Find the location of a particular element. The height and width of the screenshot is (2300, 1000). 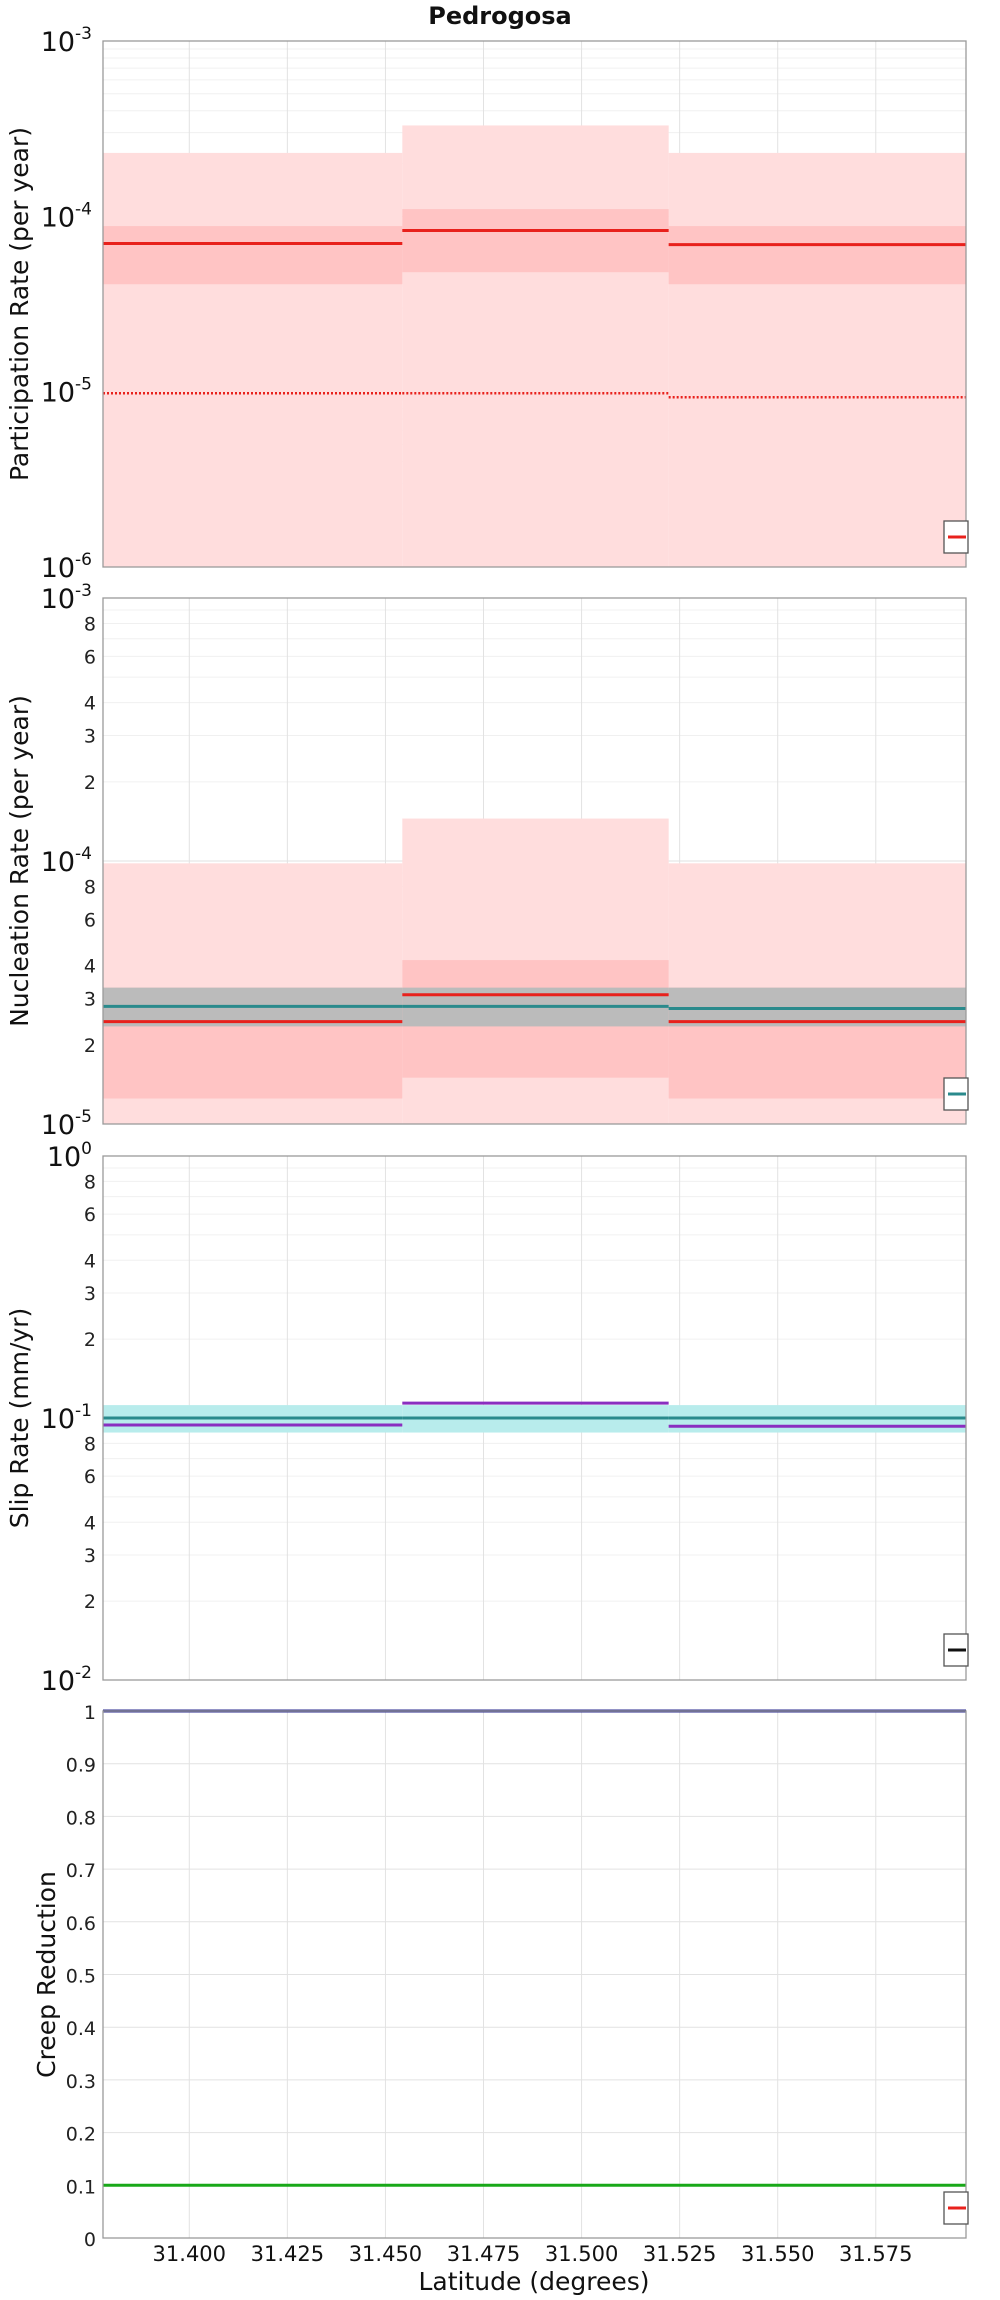

x-tick-label: 31.425 is located at coordinates (287, 2254).